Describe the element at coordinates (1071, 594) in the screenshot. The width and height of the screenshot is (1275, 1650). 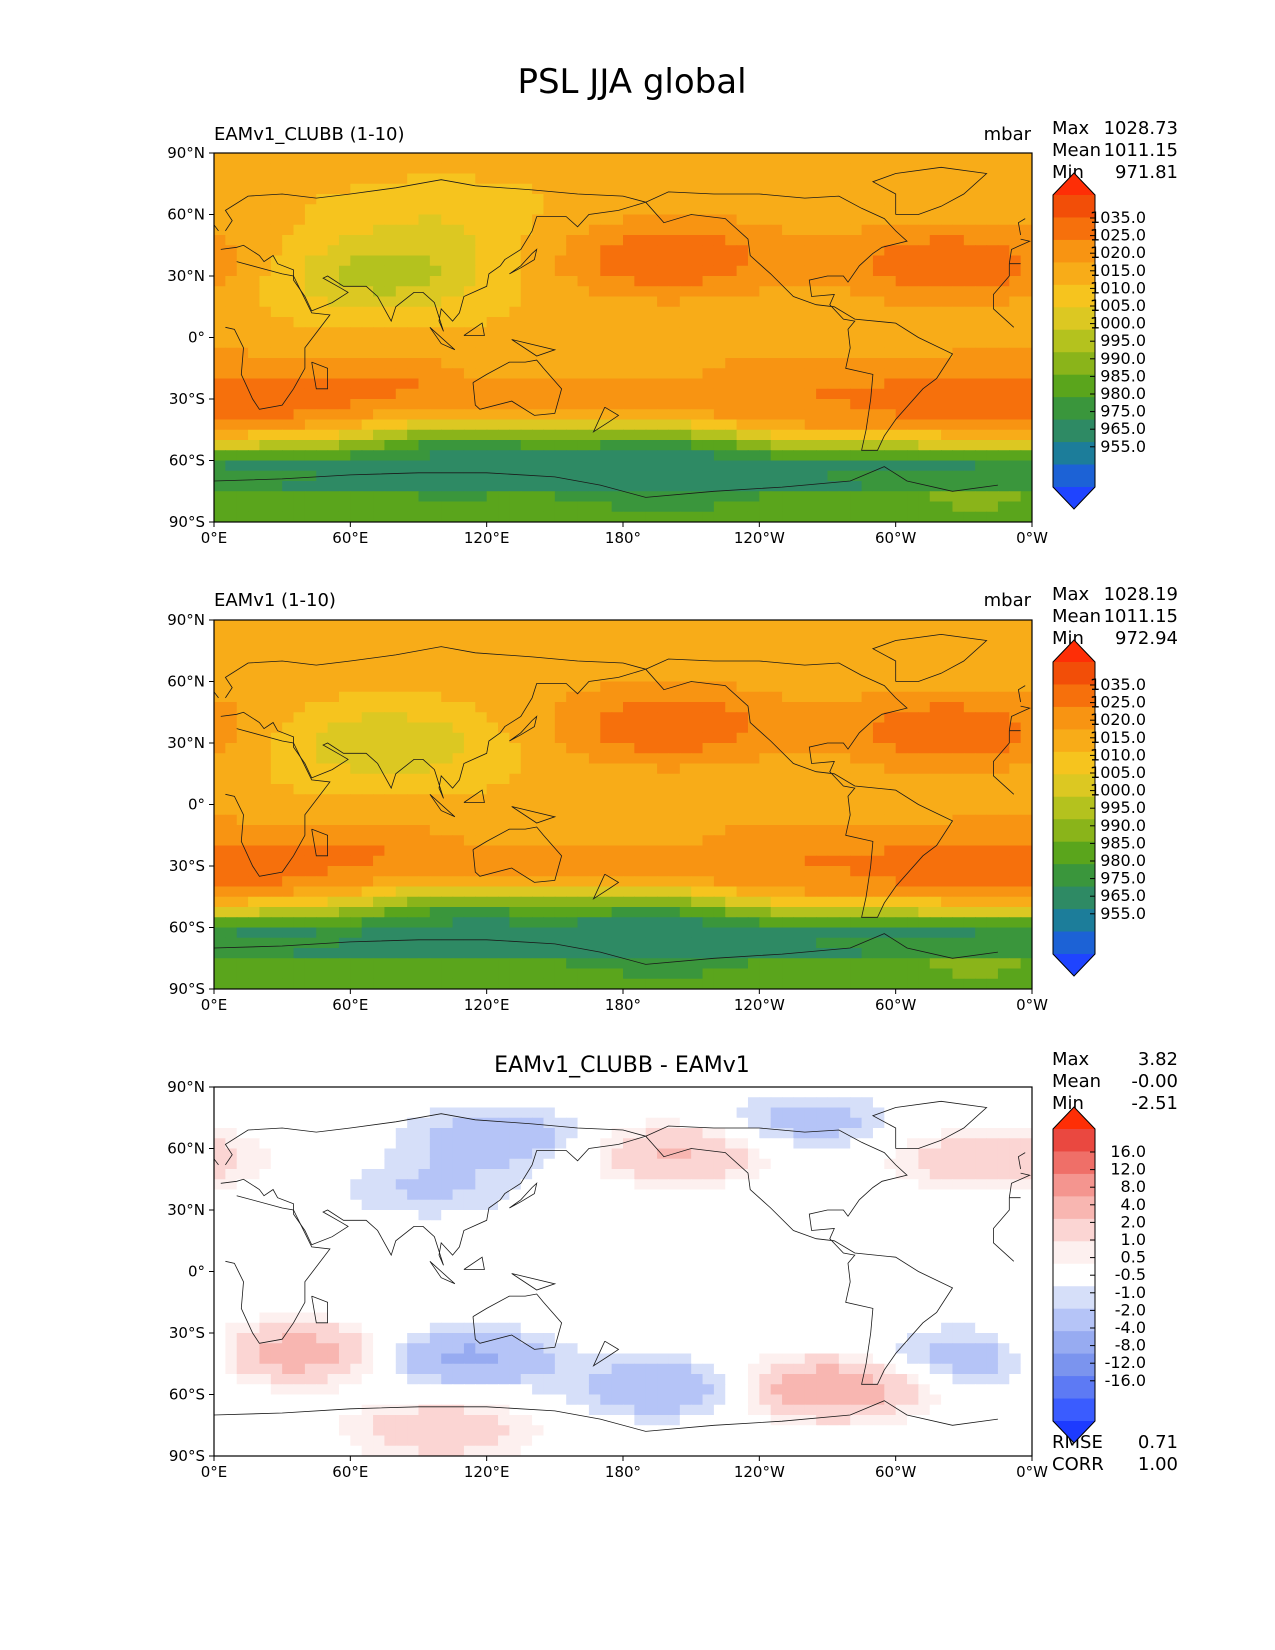
I see `stat-max-label: Max` at that location.